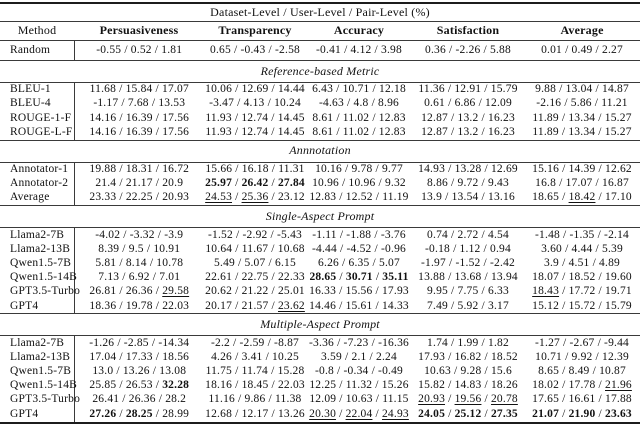 Image resolution: width=640 pixels, height=432 pixels. I want to click on metric-value: 11.93, so click(218, 117).